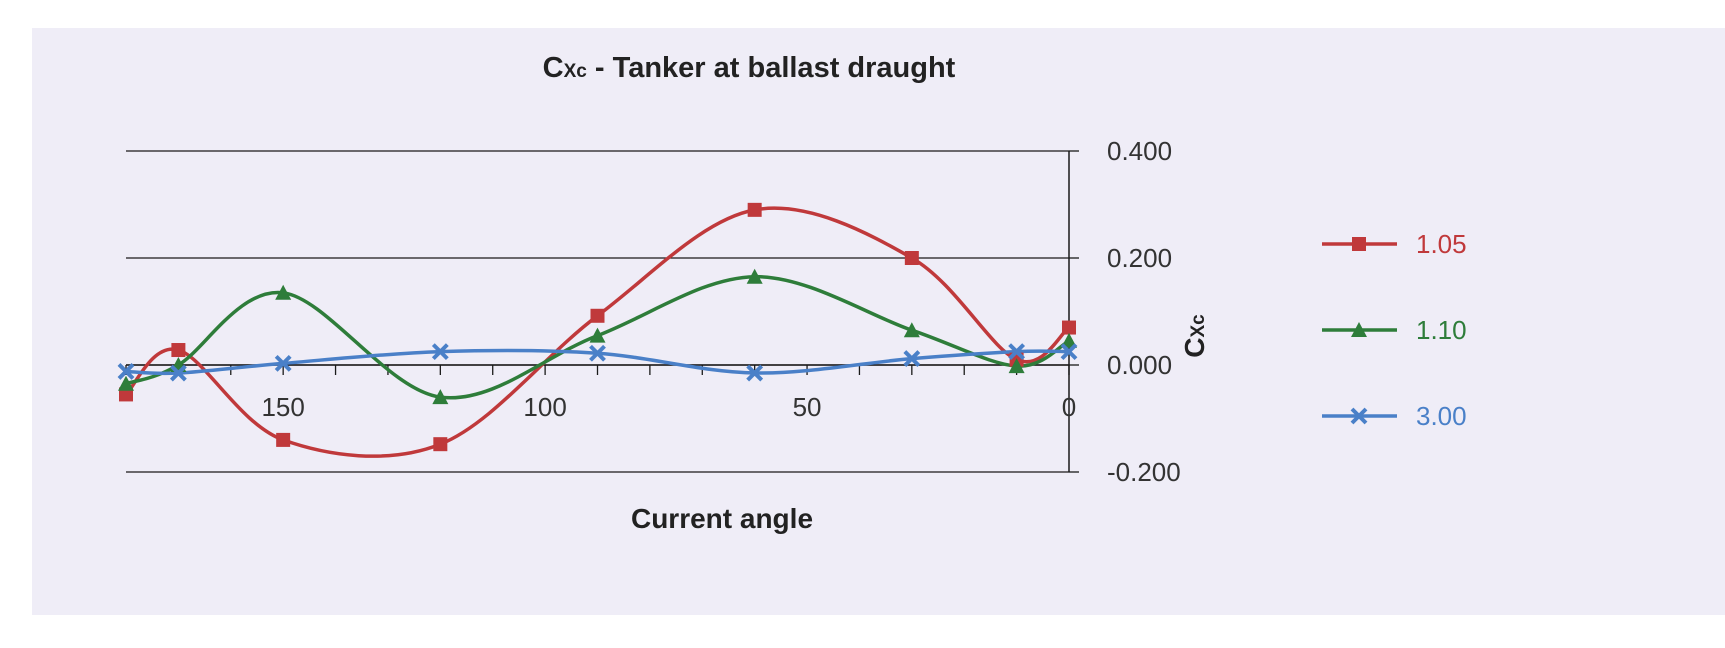 The height and width of the screenshot is (648, 1725). I want to click on x-tick-label: 100, so click(544, 407).